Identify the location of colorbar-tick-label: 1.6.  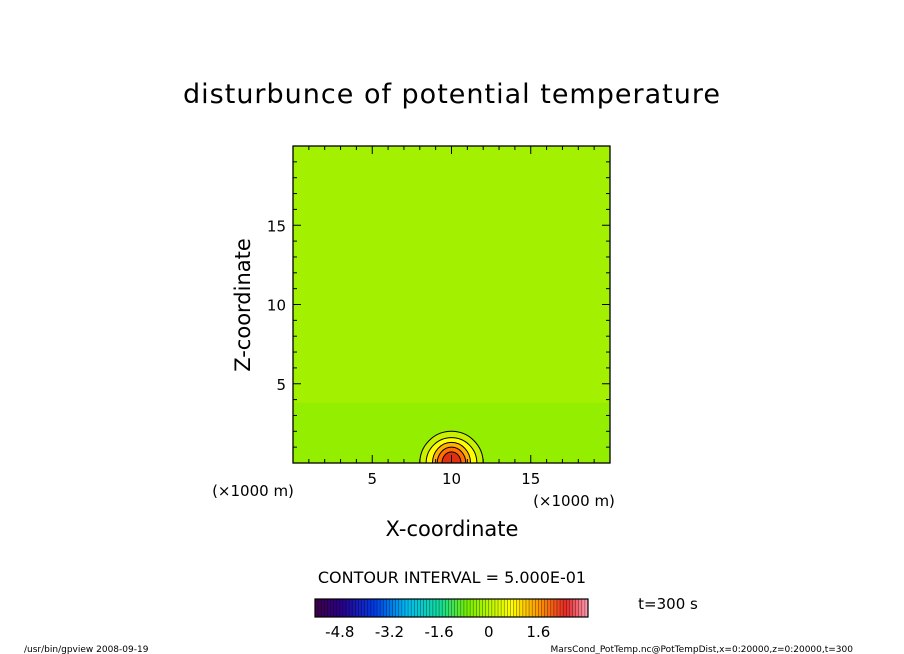
(538, 632).